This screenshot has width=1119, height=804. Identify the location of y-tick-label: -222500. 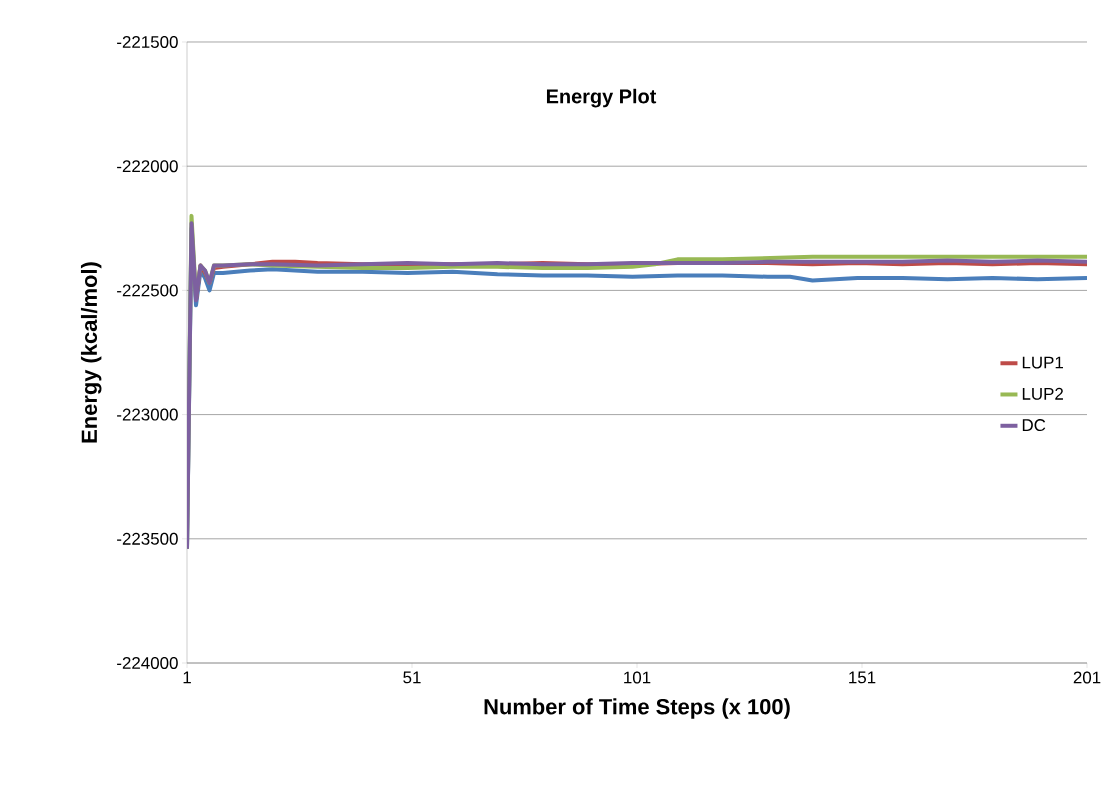
(147, 290).